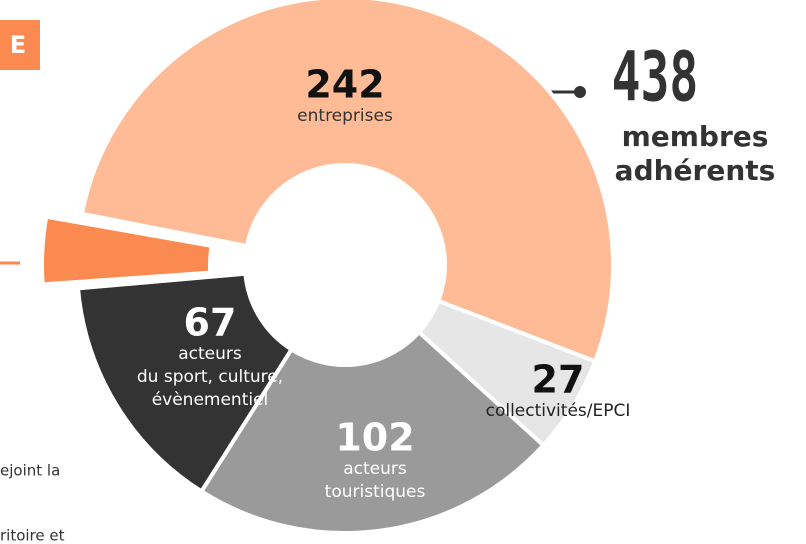  Describe the element at coordinates (344, 85) in the screenshot. I see `value-label: 242` at that location.